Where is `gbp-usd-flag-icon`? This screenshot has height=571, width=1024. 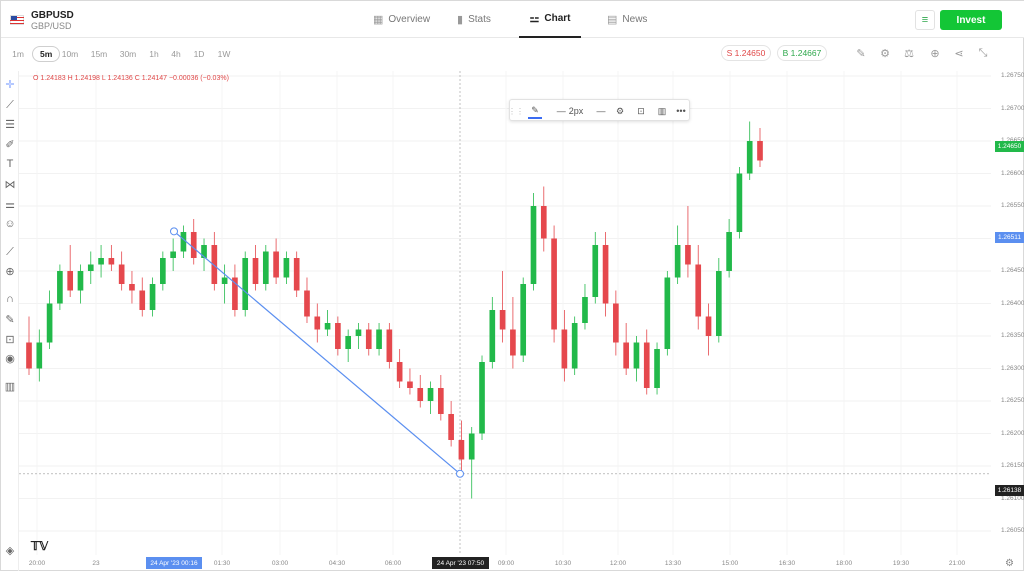
gbp-usd-flag-icon is located at coordinates (17, 20).